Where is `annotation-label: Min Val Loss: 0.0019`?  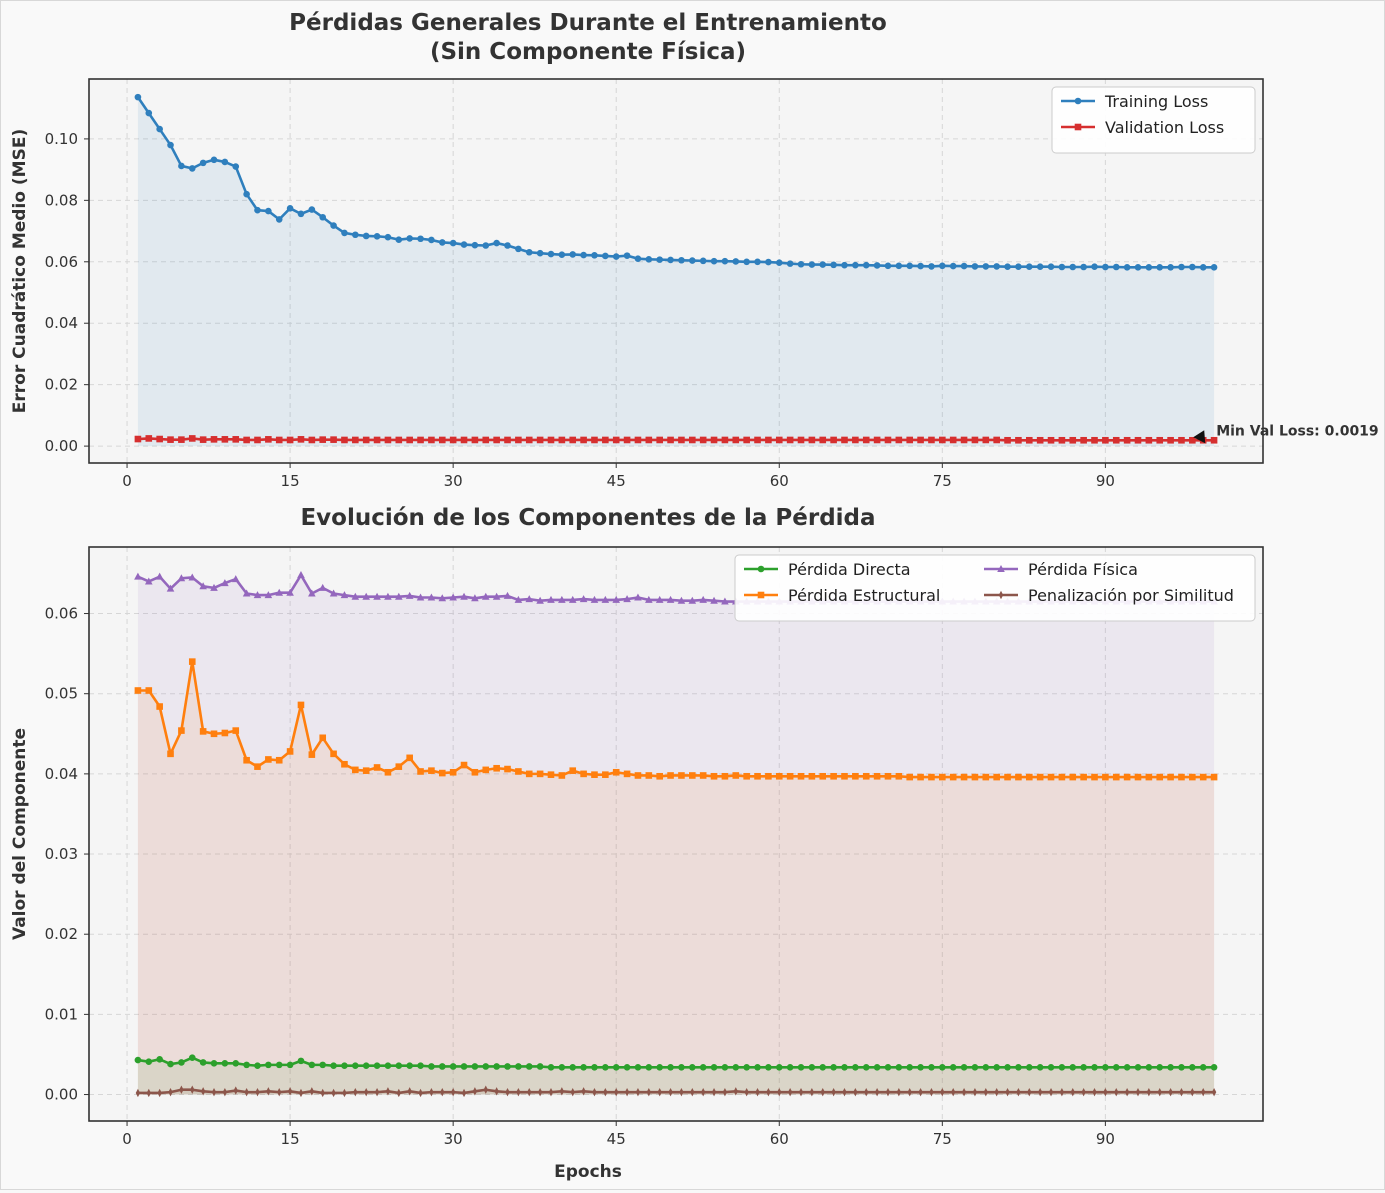 annotation-label: Min Val Loss: 0.0019 is located at coordinates (1297, 431).